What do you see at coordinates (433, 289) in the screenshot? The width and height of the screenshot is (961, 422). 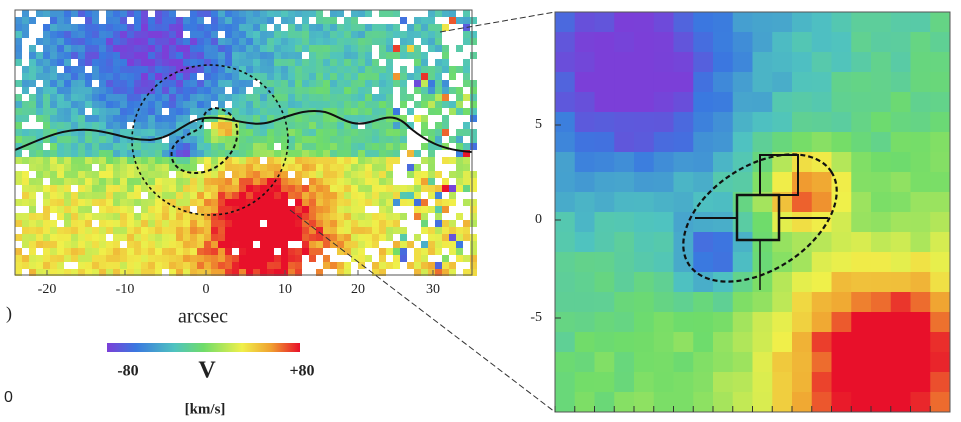 I see `x-tick-label: 30` at bounding box center [433, 289].